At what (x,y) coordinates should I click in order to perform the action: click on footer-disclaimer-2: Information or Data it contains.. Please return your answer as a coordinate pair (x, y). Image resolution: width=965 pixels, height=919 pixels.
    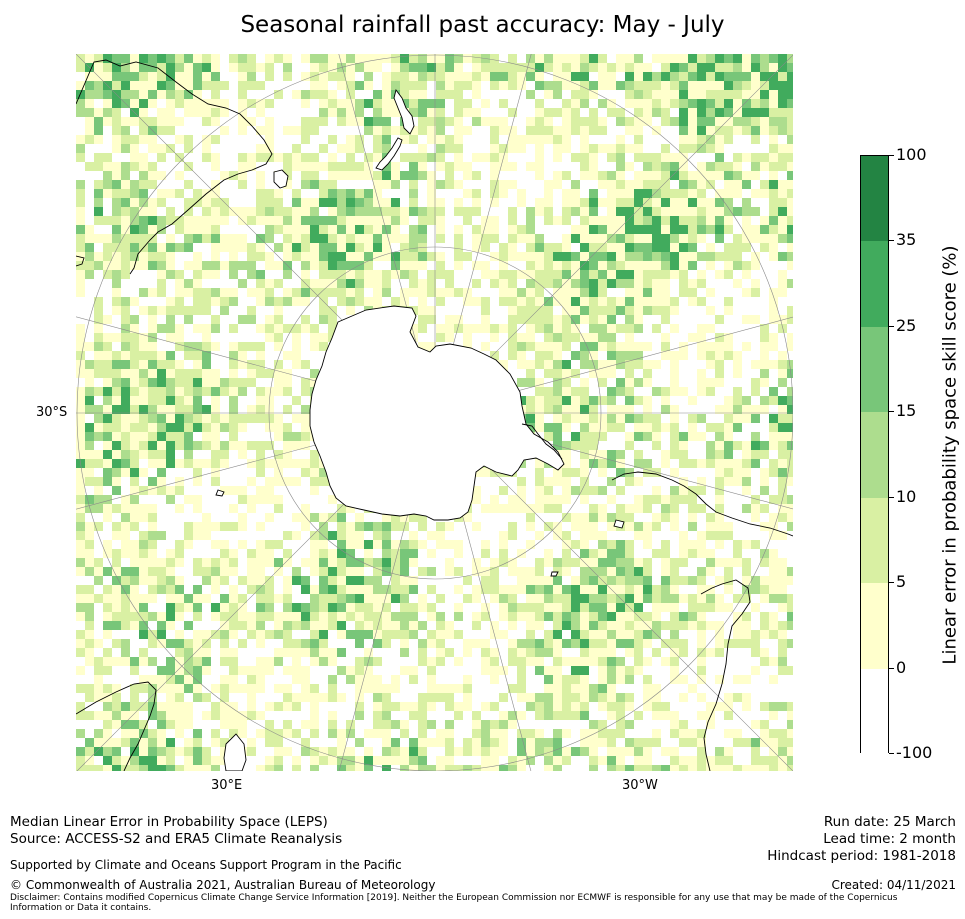
    Looking at the image, I should click on (81, 908).